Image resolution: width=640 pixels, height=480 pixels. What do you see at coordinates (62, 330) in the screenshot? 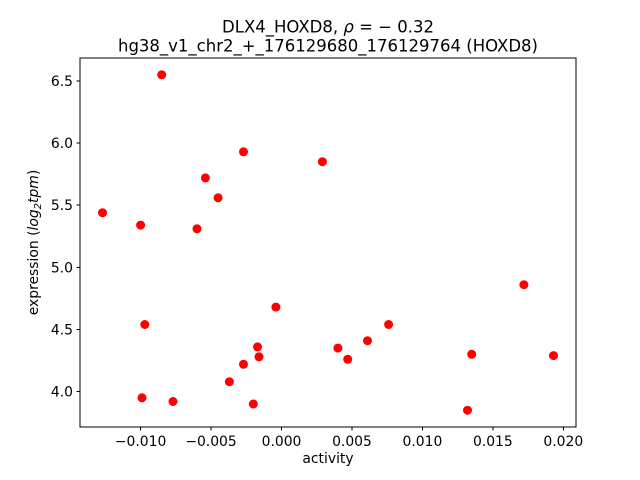
I see `y-tick-label: 4.5` at bounding box center [62, 330].